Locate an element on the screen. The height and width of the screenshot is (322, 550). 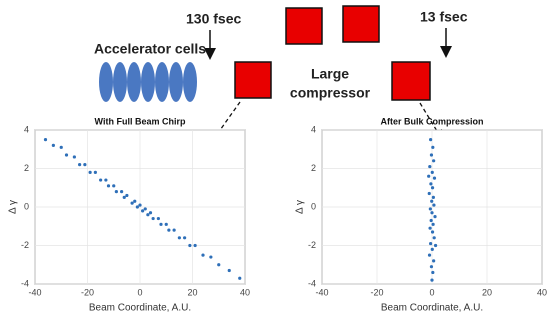
compressor-label: compressor is located at coordinates (330, 93).